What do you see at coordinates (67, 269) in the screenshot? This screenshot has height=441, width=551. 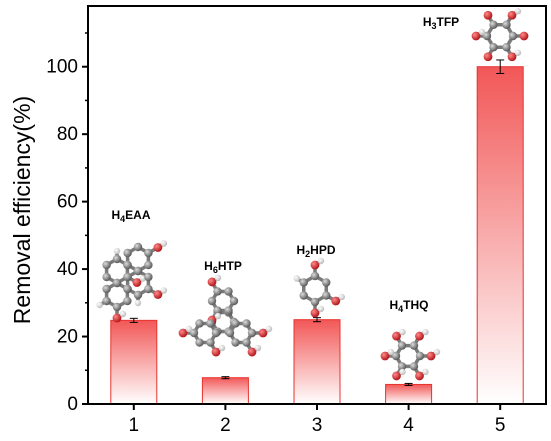 I see `y-tick-label-40: 40` at bounding box center [67, 269].